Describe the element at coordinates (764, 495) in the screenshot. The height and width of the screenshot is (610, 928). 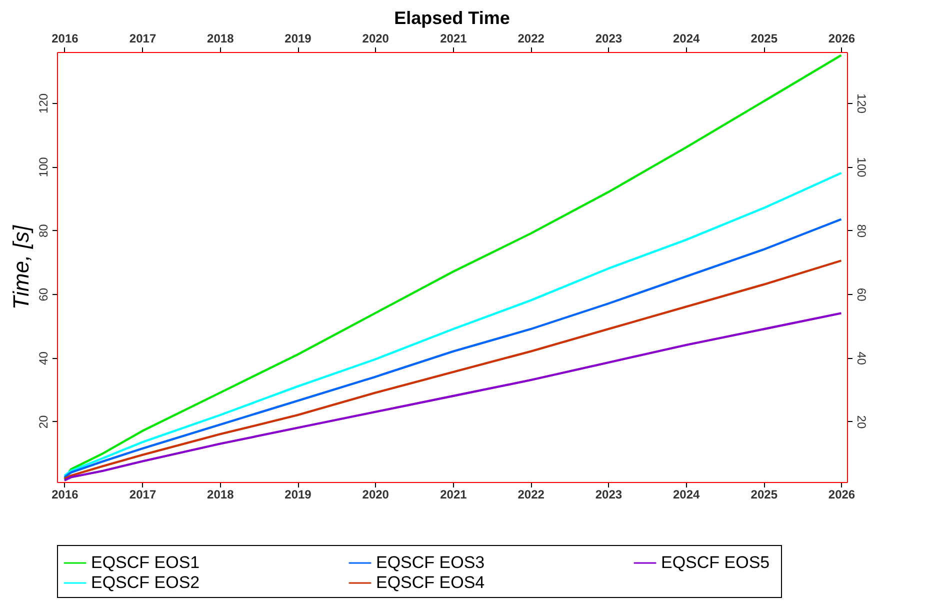
I see `x-tick-label: 2025` at that location.